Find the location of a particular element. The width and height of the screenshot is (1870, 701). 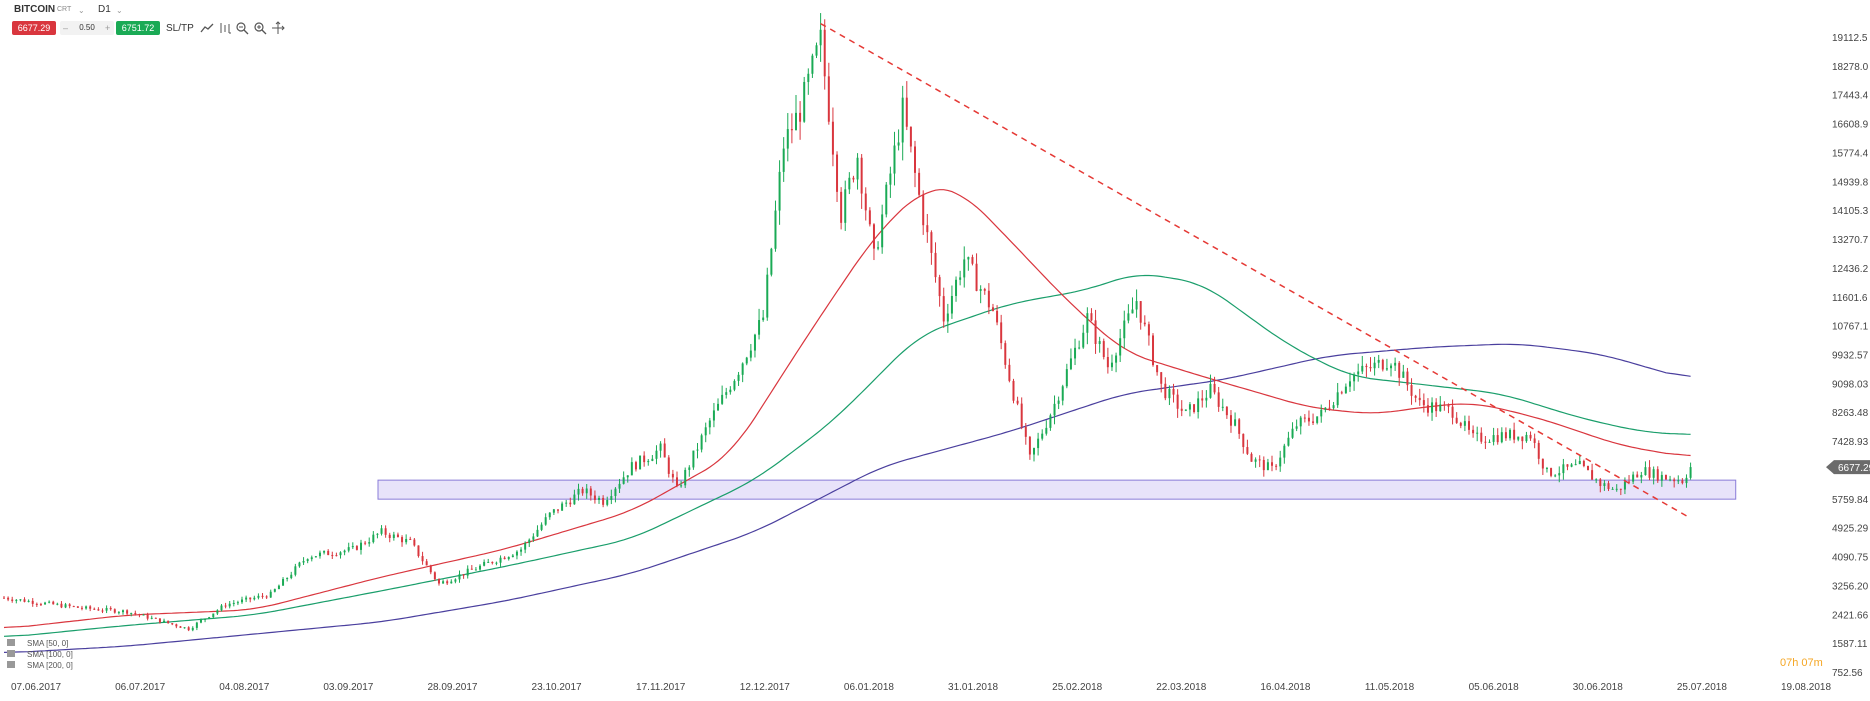

zoom-out-icon is located at coordinates (242, 28).